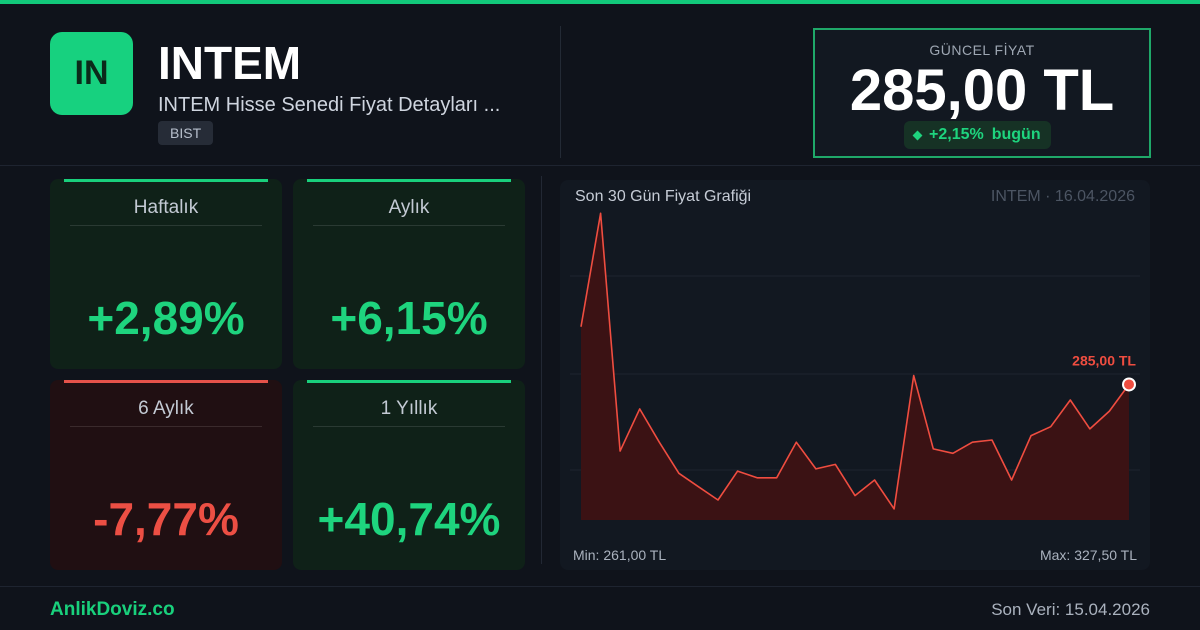 This screenshot has width=1200, height=630. Describe the element at coordinates (166, 519) in the screenshot. I see `card-value: -7,77%` at that location.